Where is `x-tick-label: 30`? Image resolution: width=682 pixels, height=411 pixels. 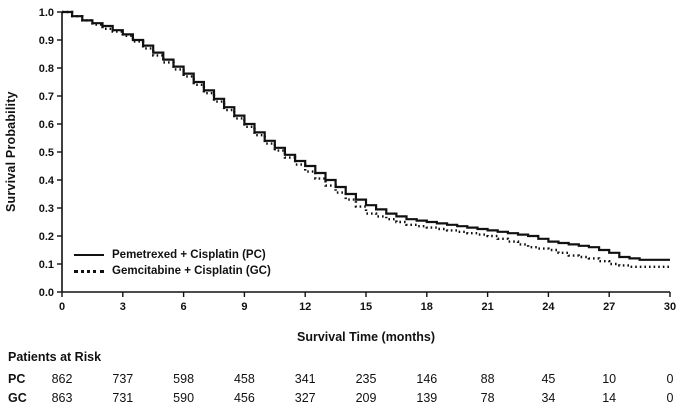
x-tick-label: 30 is located at coordinates (670, 307).